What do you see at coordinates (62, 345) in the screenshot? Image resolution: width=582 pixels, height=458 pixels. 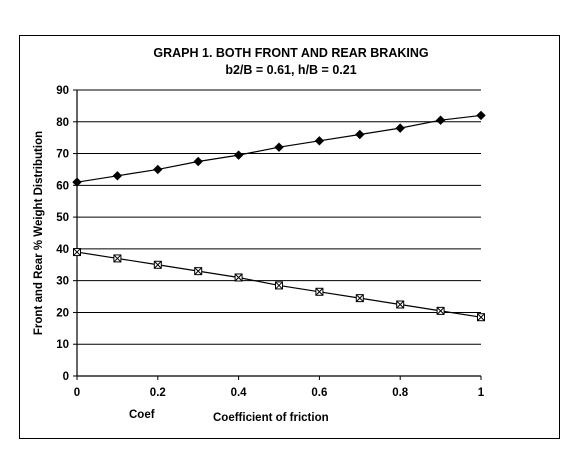 I see `y-tick-label-1: 10` at bounding box center [62, 345].